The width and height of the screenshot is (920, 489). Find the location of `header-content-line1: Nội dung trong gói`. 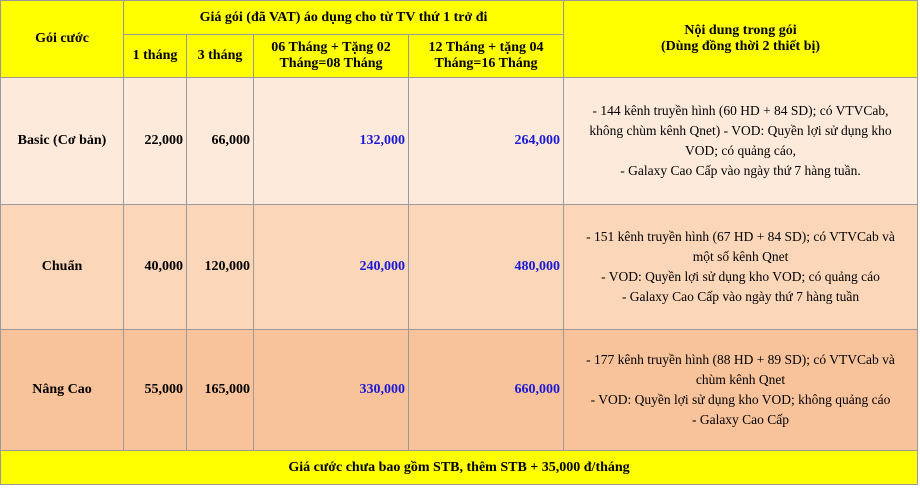

header-content-line1: Nội dung trong gói is located at coordinates (740, 30).